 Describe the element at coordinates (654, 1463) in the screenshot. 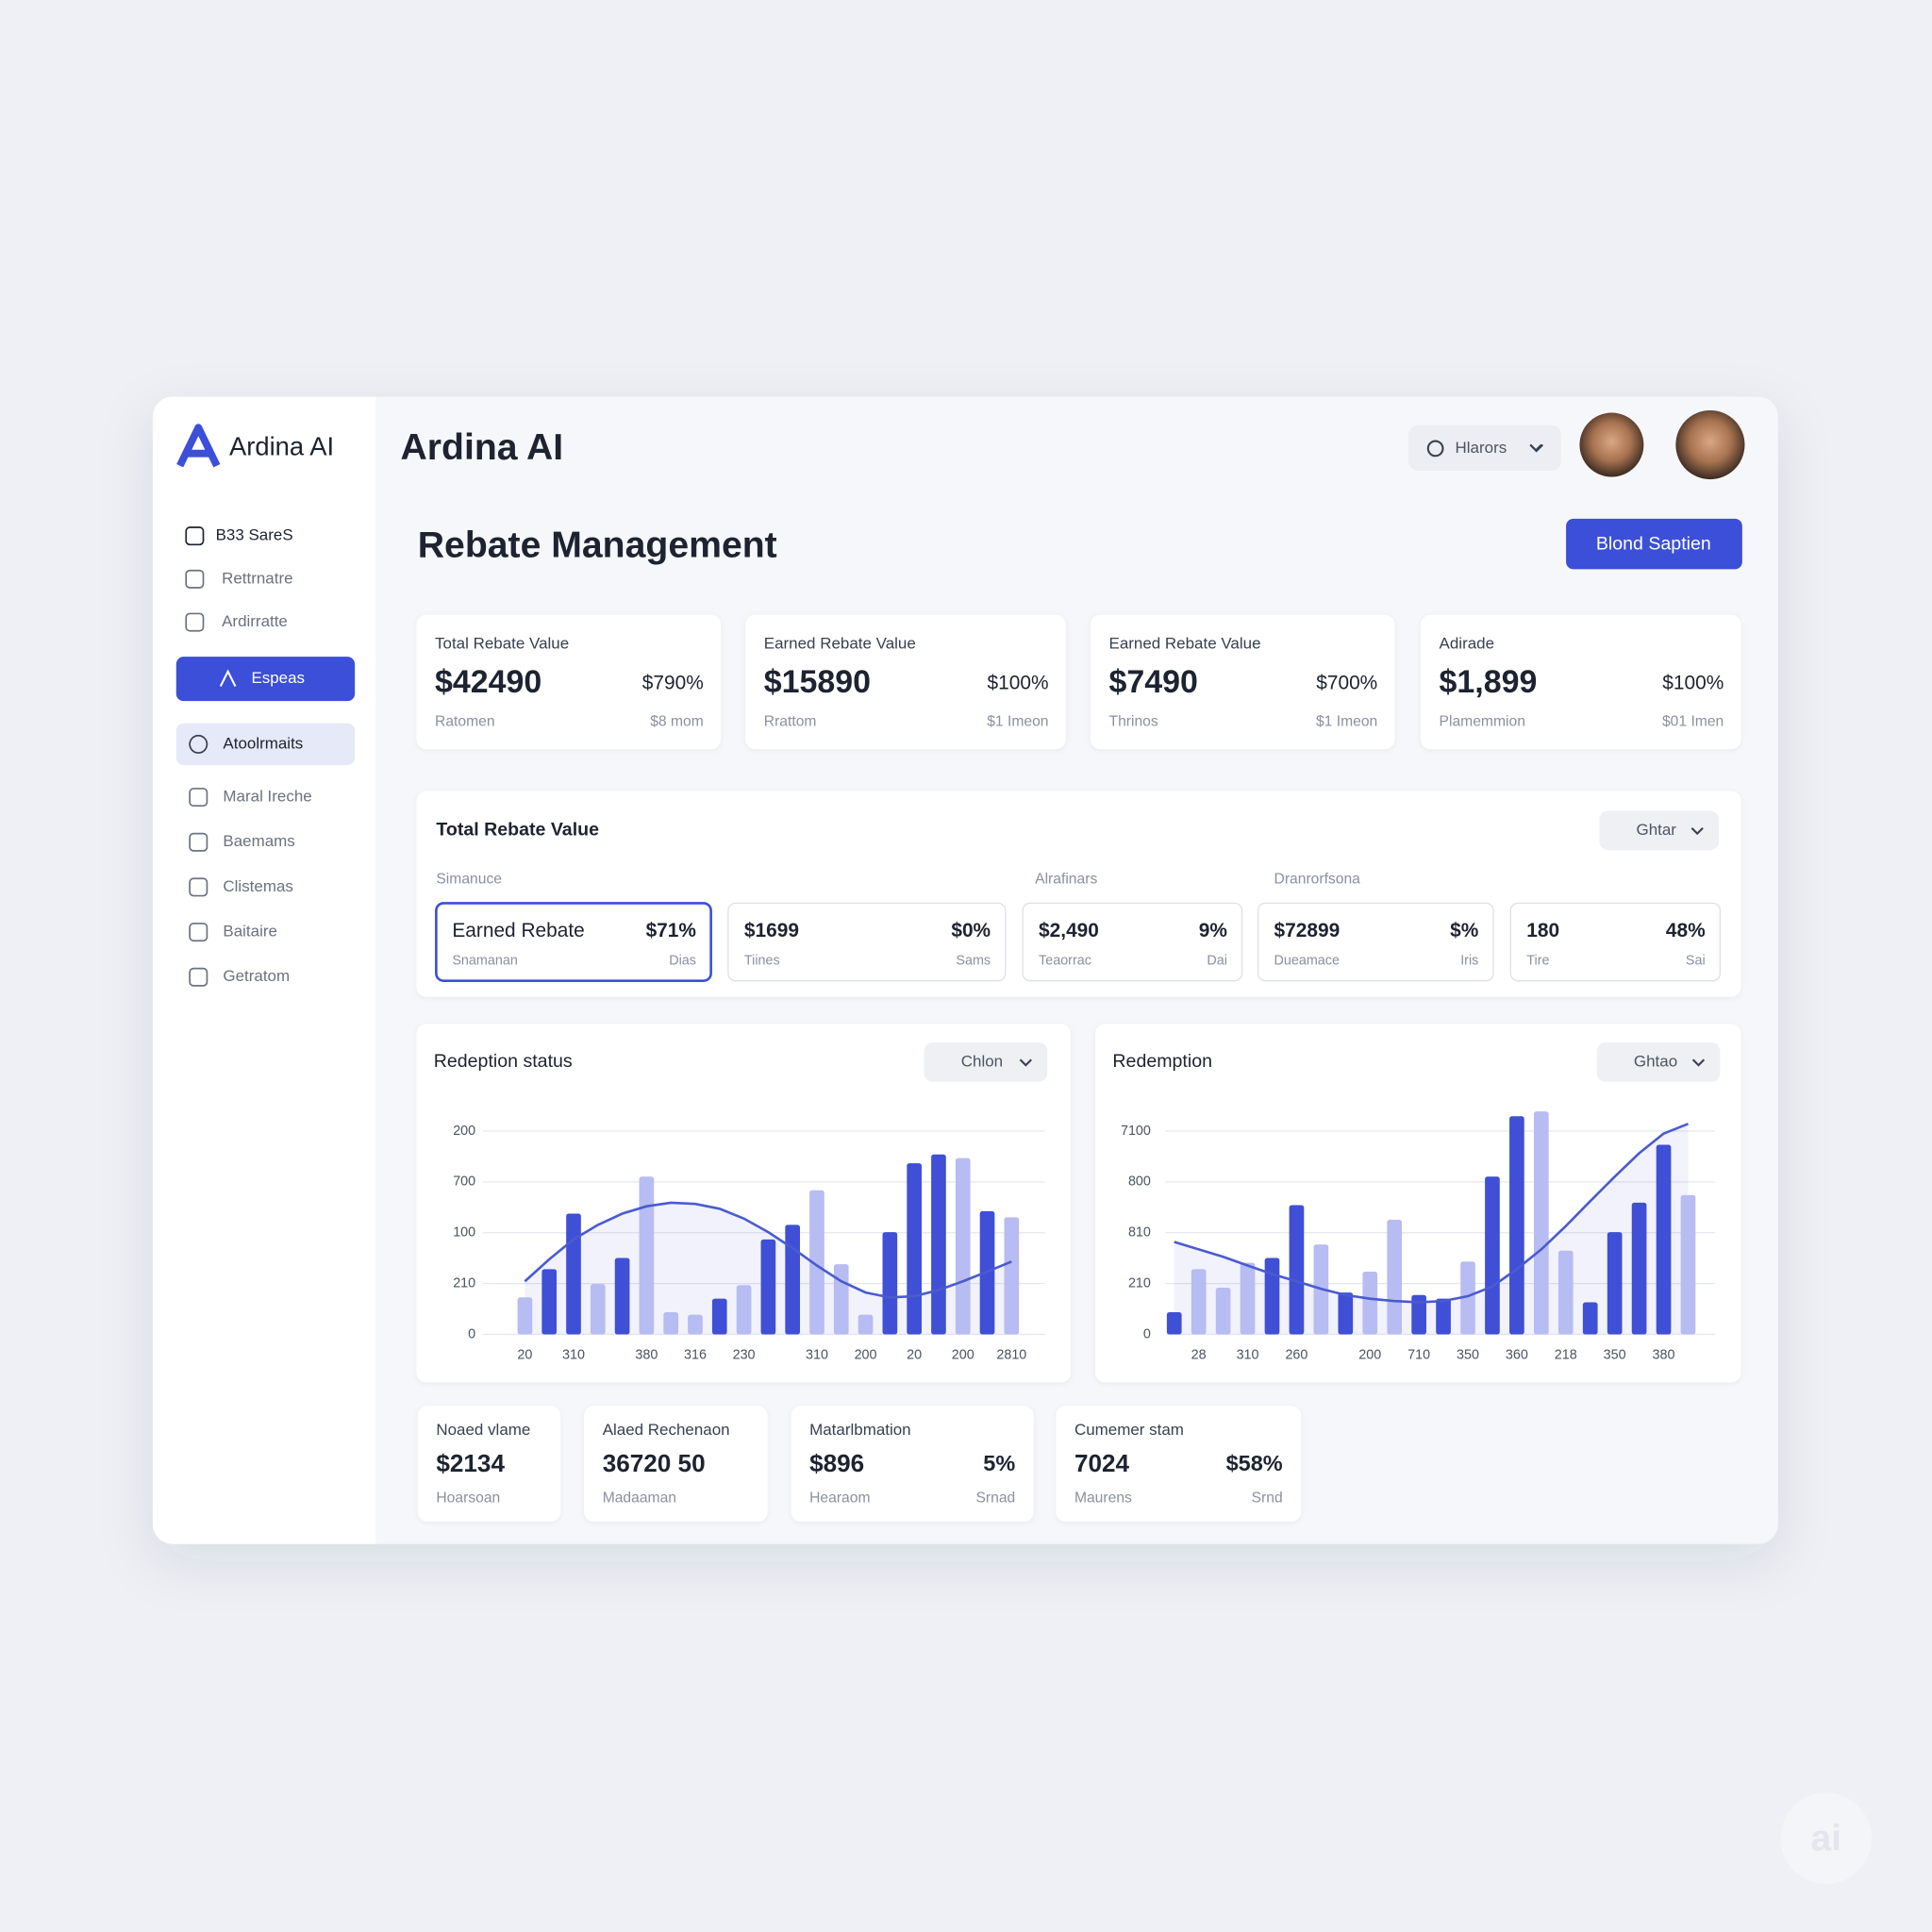

I see `stat-value: 36720 50` at that location.